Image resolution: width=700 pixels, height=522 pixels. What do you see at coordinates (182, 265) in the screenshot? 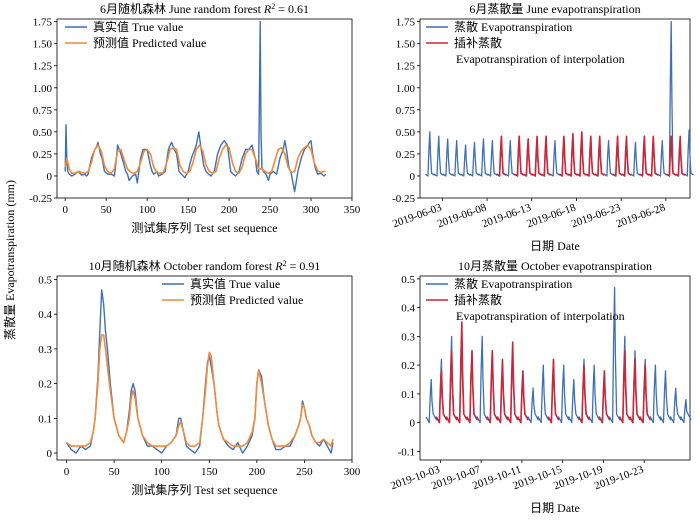
I see `title-text: 10月随机森林 October random forest` at bounding box center [182, 265].